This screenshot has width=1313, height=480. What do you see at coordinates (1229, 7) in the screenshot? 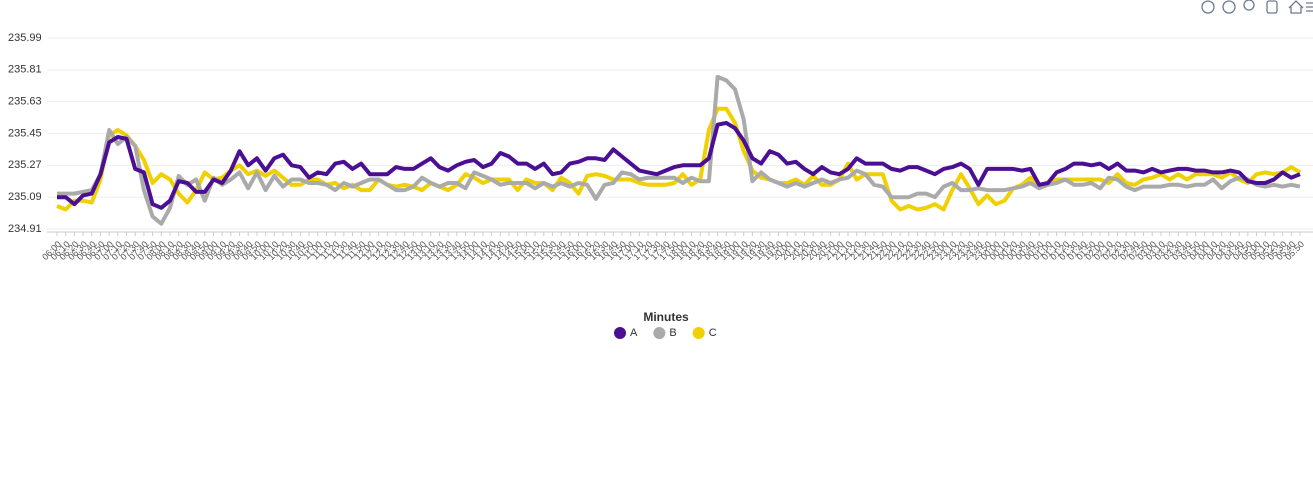
I see `zoom-out-button` at bounding box center [1229, 7].